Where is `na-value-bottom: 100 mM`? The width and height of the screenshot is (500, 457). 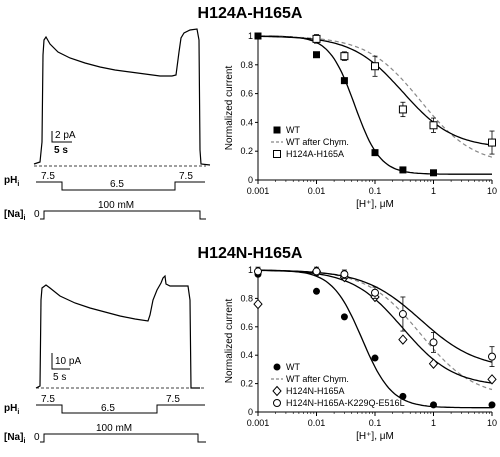
na-value-bottom: 100 mM is located at coordinates (114, 428).